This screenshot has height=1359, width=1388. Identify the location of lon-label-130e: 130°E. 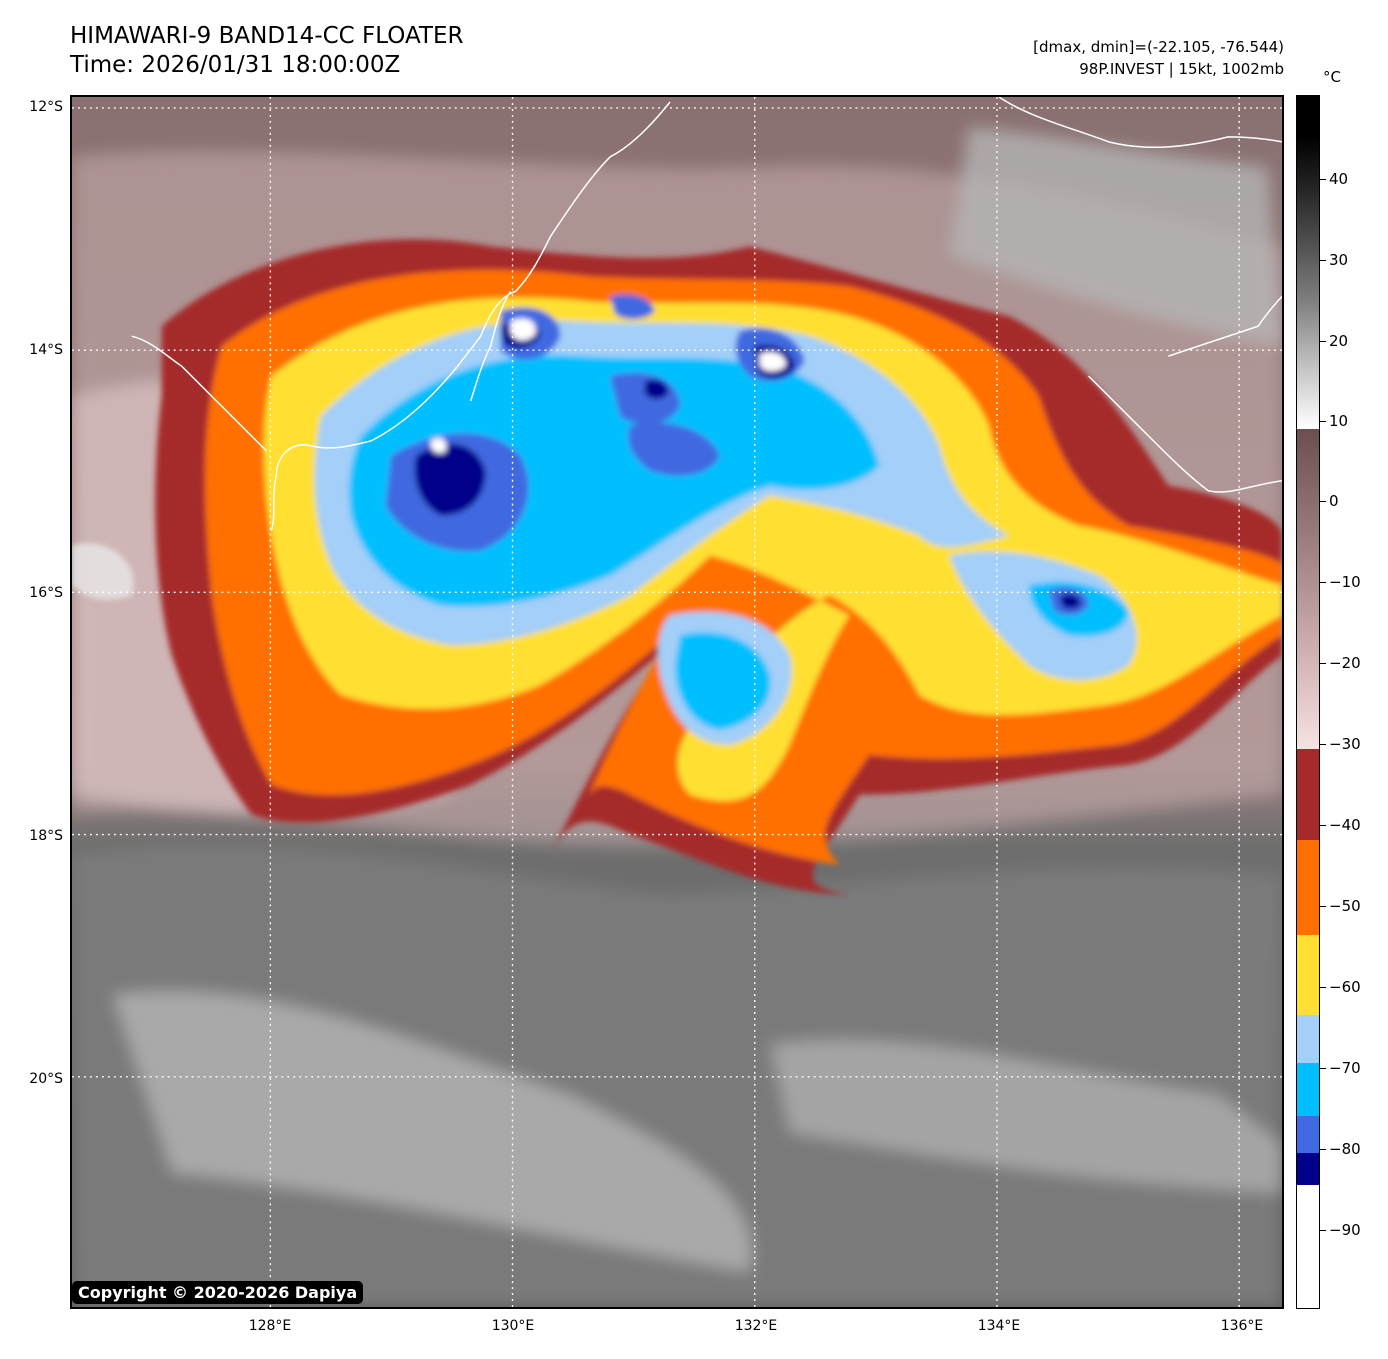
(513, 1326).